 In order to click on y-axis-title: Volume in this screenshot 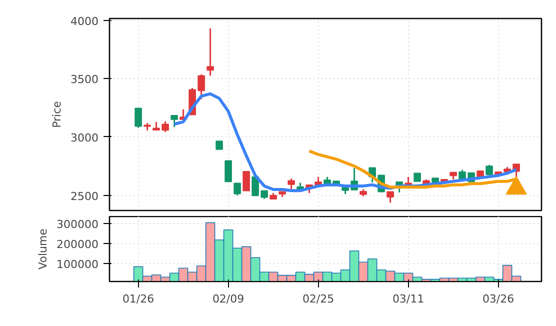, I will do `click(43, 249)`.